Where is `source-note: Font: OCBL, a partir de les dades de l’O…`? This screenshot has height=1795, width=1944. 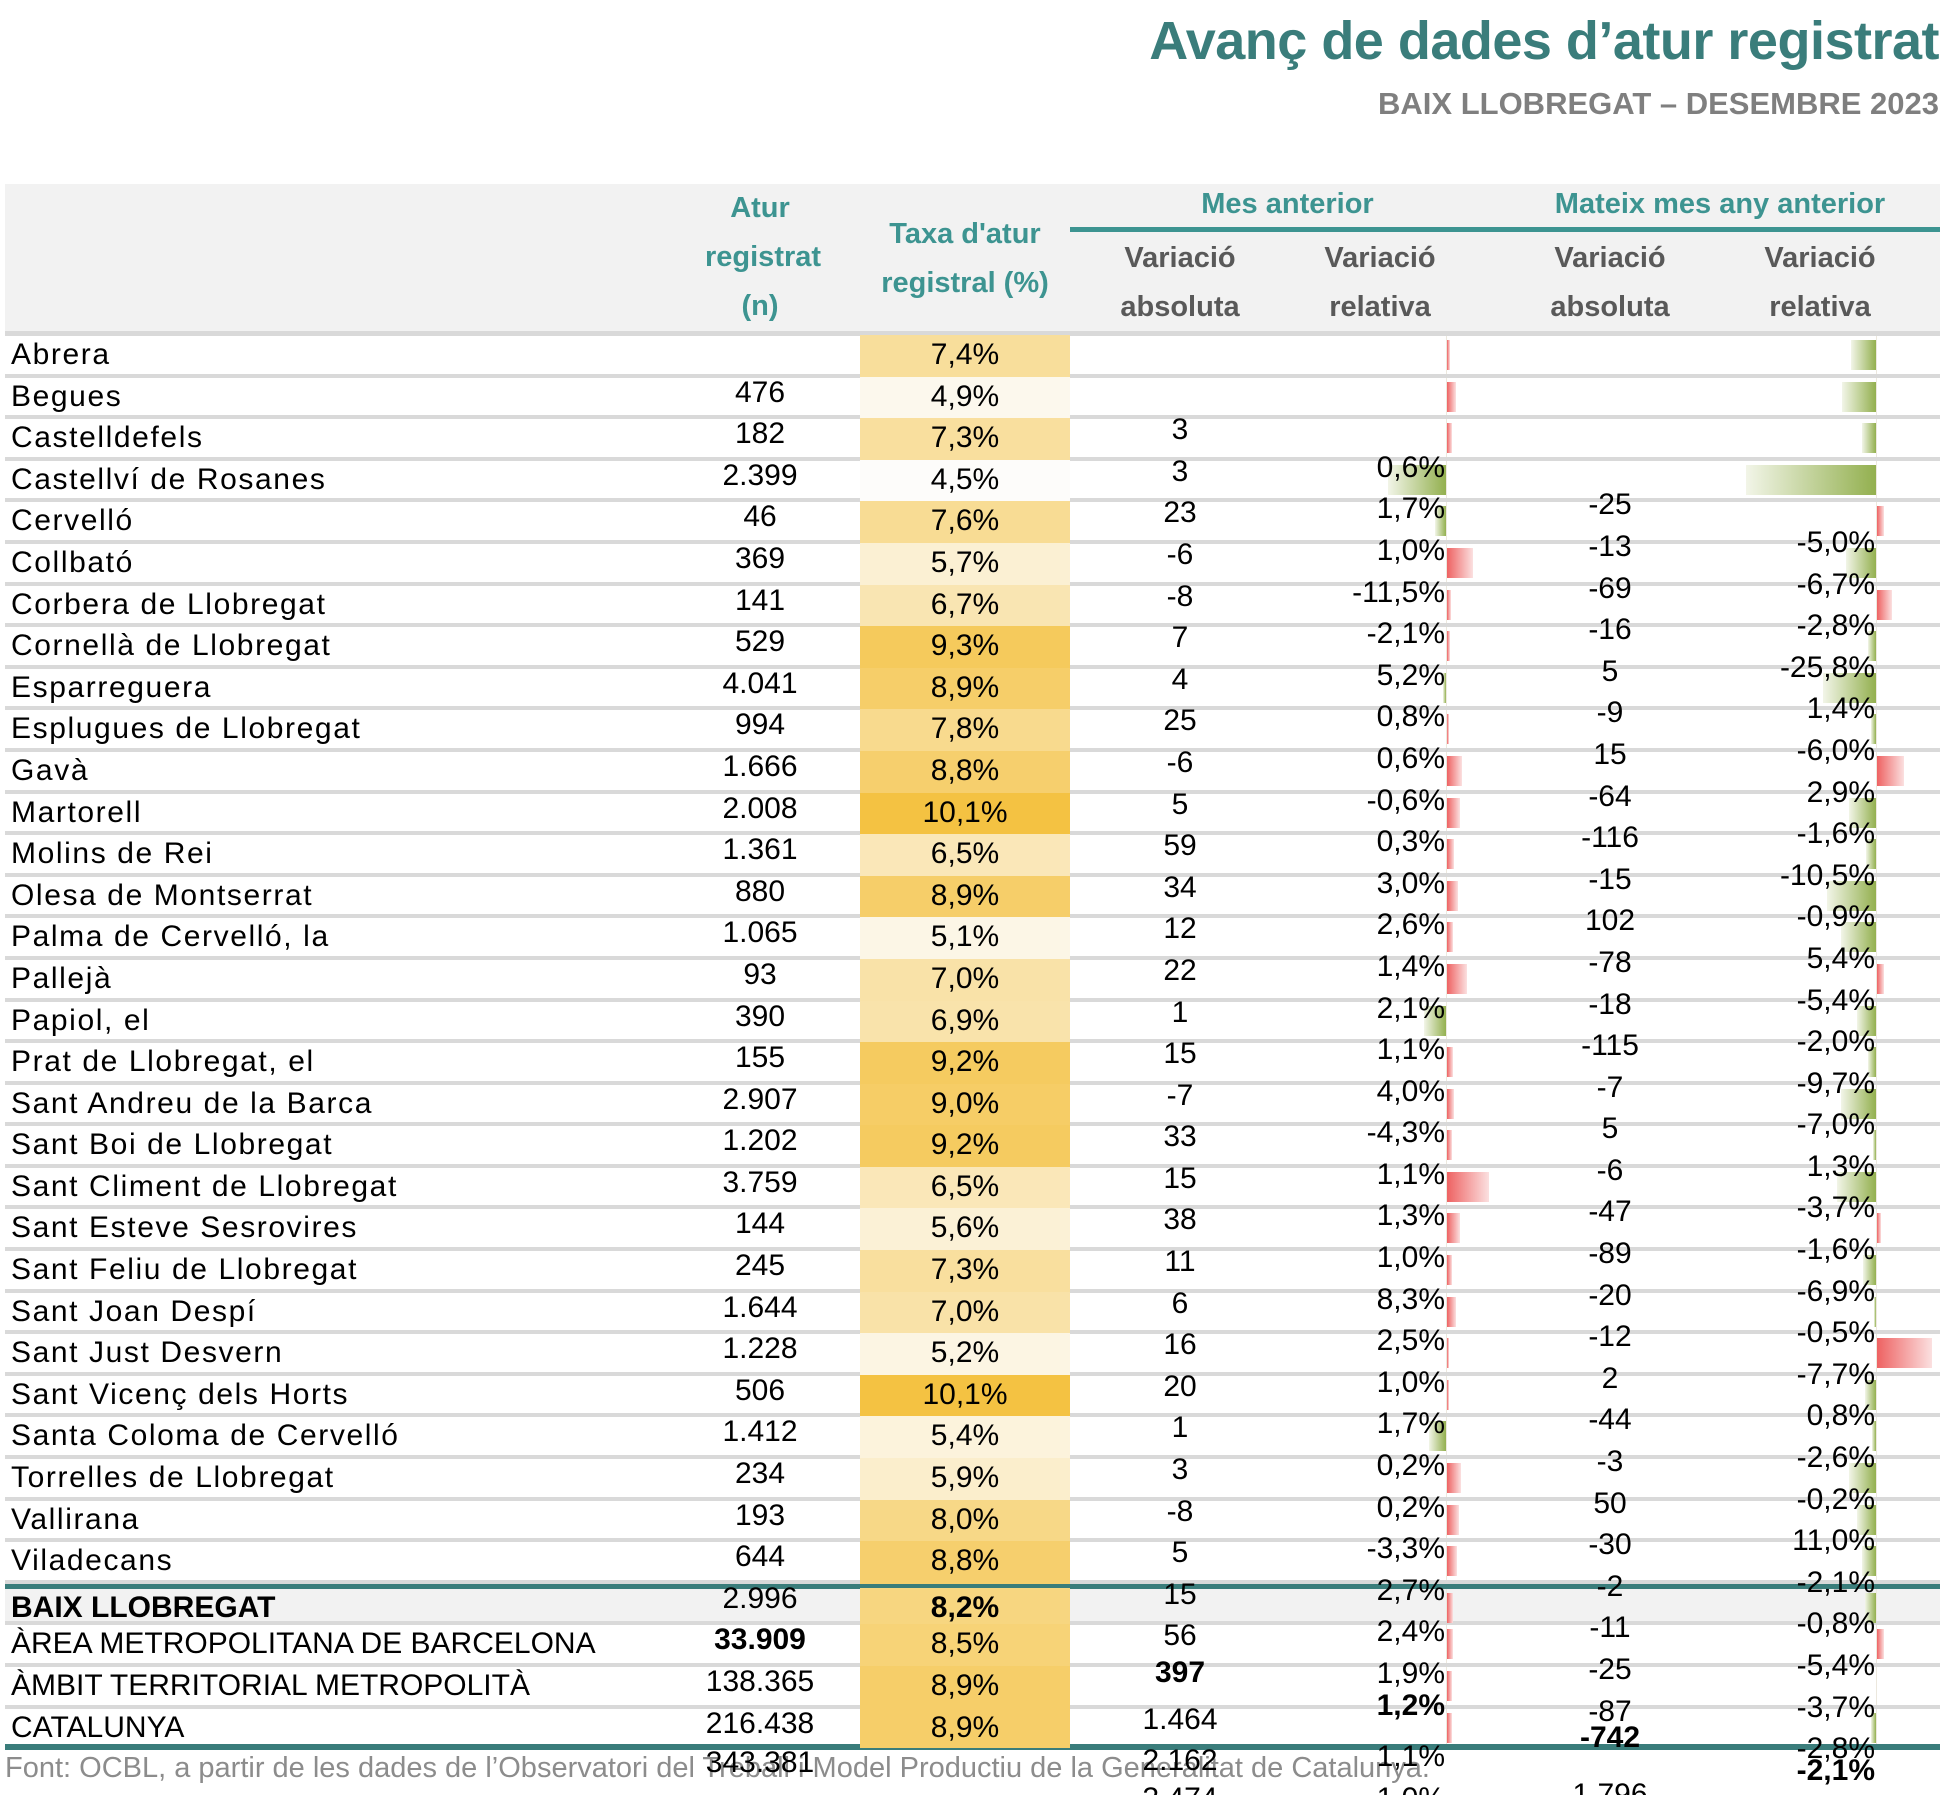 source-note: Font: OCBL, a partir de les dades de l’O… is located at coordinates (717, 1768).